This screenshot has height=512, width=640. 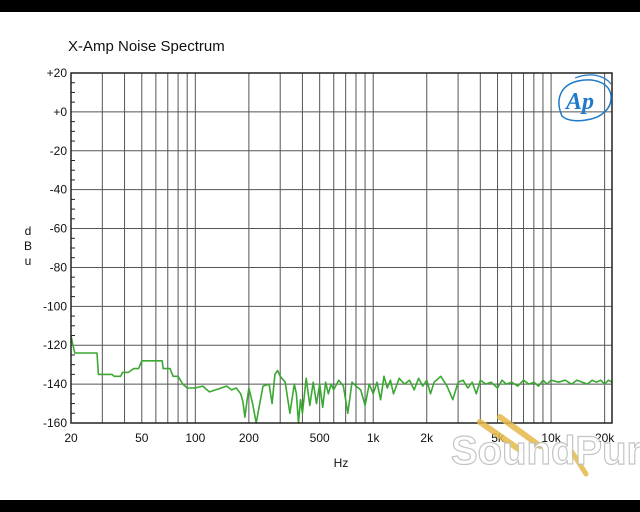 What do you see at coordinates (59, 190) in the screenshot?
I see `y-tick-label: -40` at bounding box center [59, 190].